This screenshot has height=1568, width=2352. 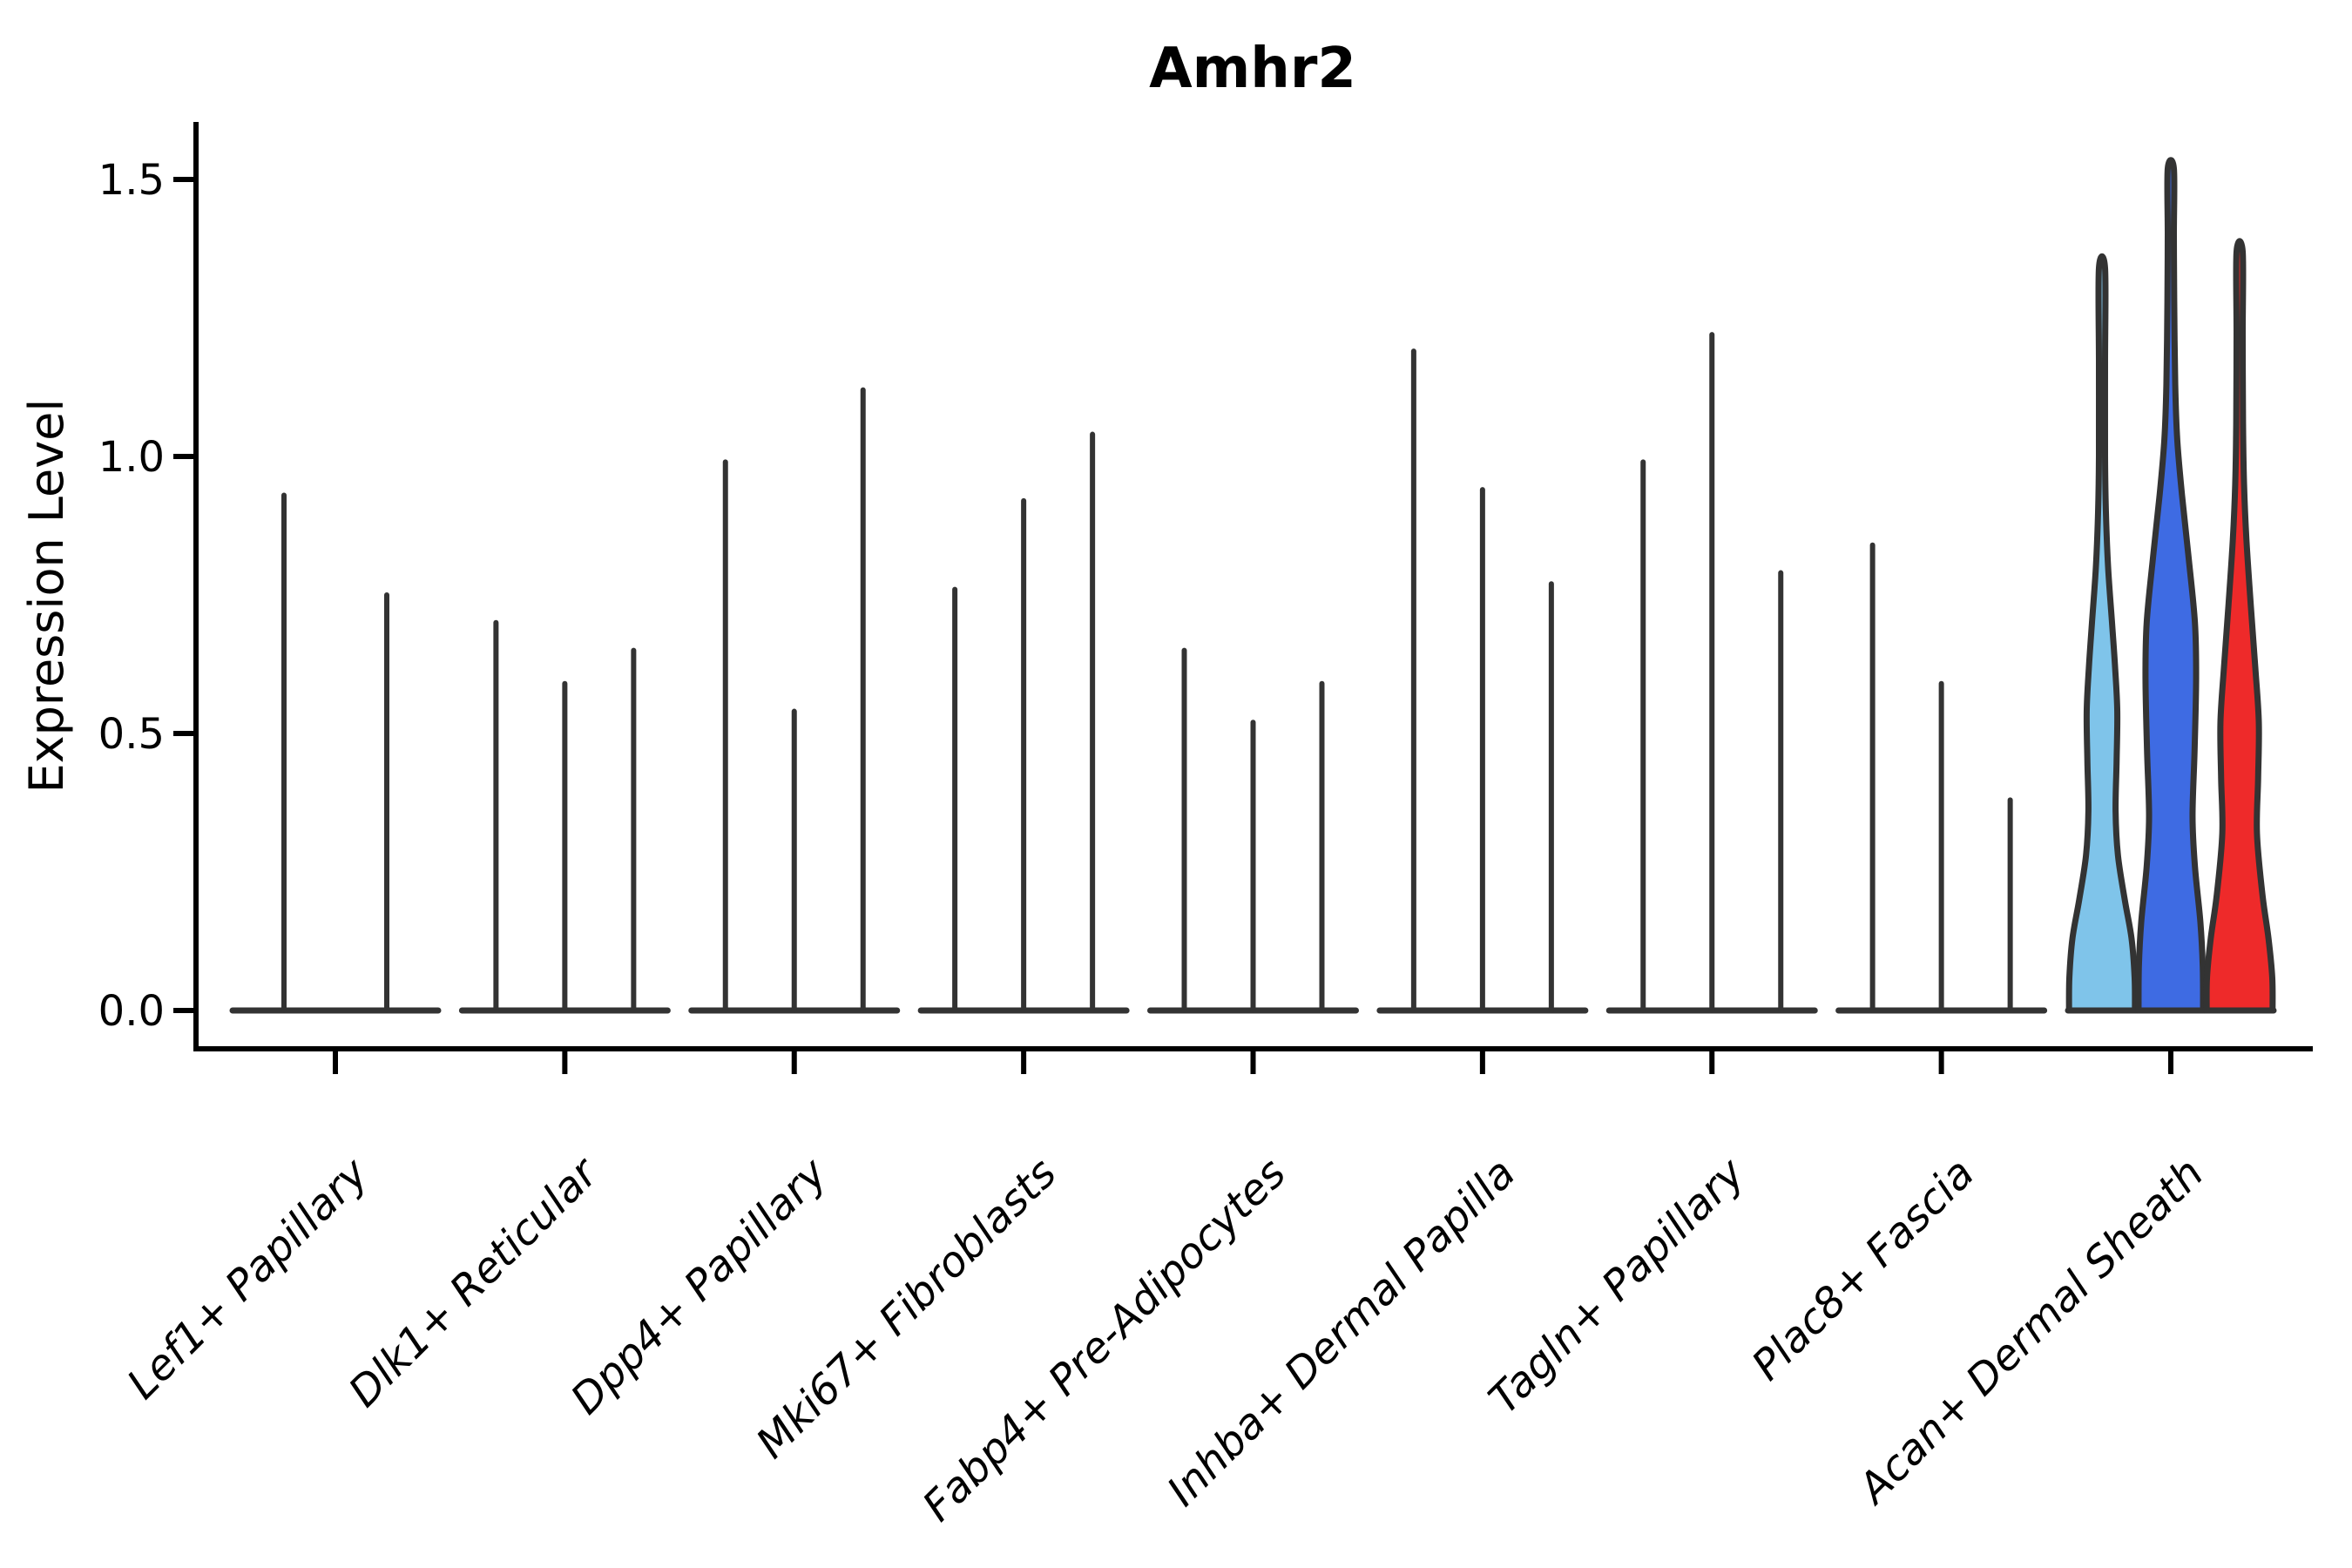 I want to click on y-axis: 0.0 0.5 1.0 1.5, so click(x=147, y=596).